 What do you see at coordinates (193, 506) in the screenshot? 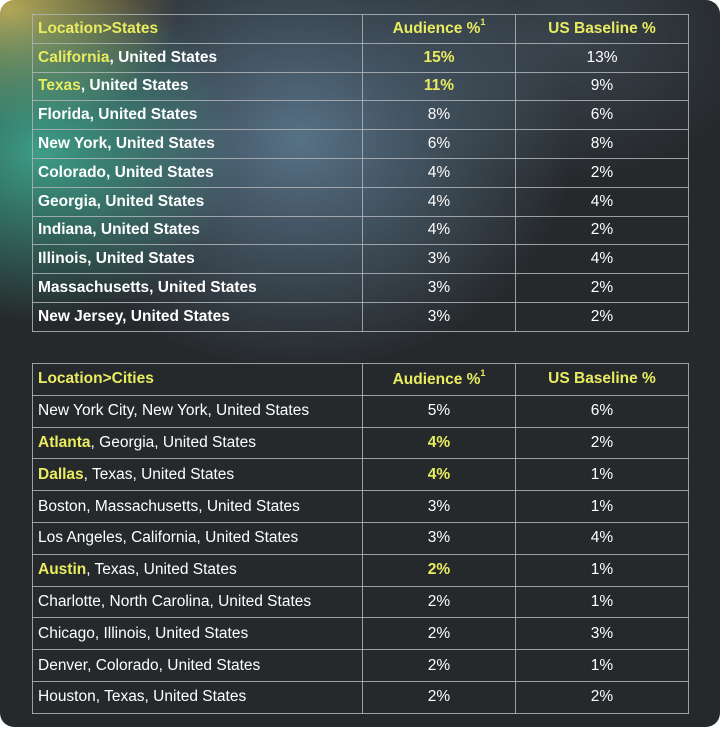
I see `location-region: , Massachusetts, United States` at bounding box center [193, 506].